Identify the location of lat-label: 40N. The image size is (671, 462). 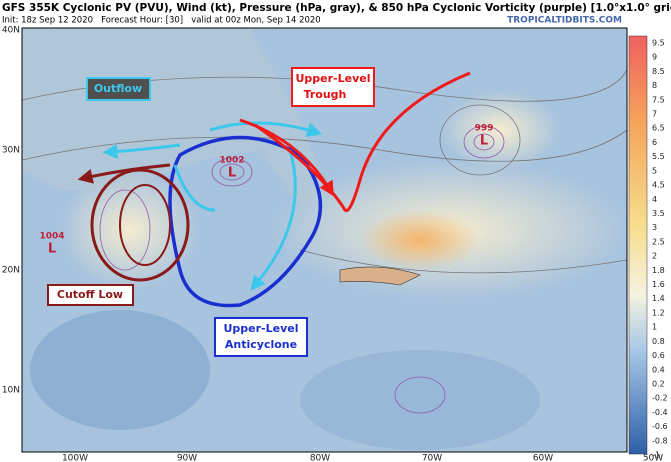
(11, 31).